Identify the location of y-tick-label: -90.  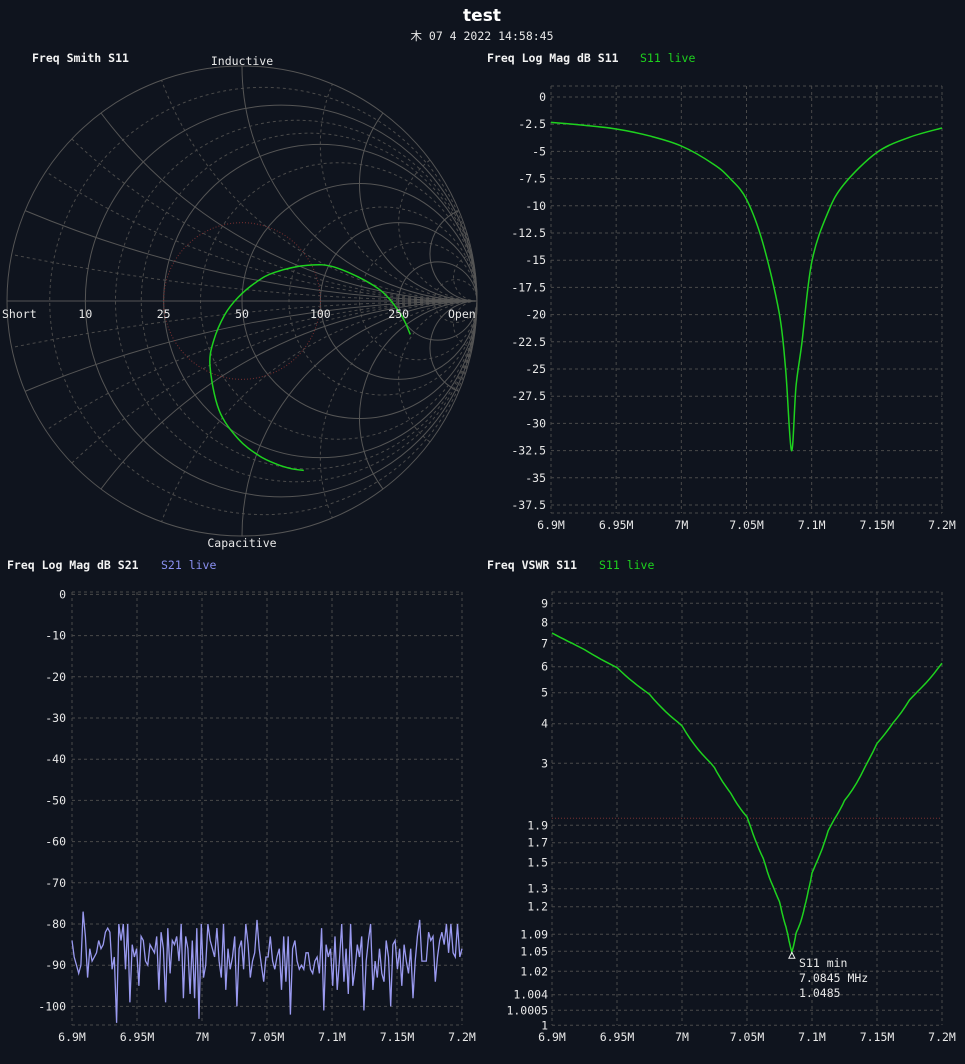
(55, 965).